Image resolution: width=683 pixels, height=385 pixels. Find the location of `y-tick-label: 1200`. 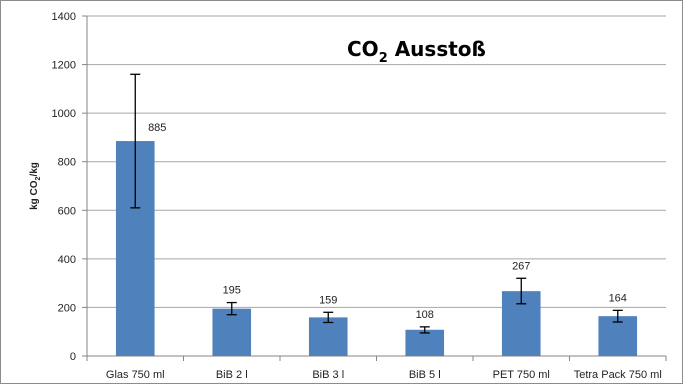

y-tick-label: 1200 is located at coordinates (64, 66).